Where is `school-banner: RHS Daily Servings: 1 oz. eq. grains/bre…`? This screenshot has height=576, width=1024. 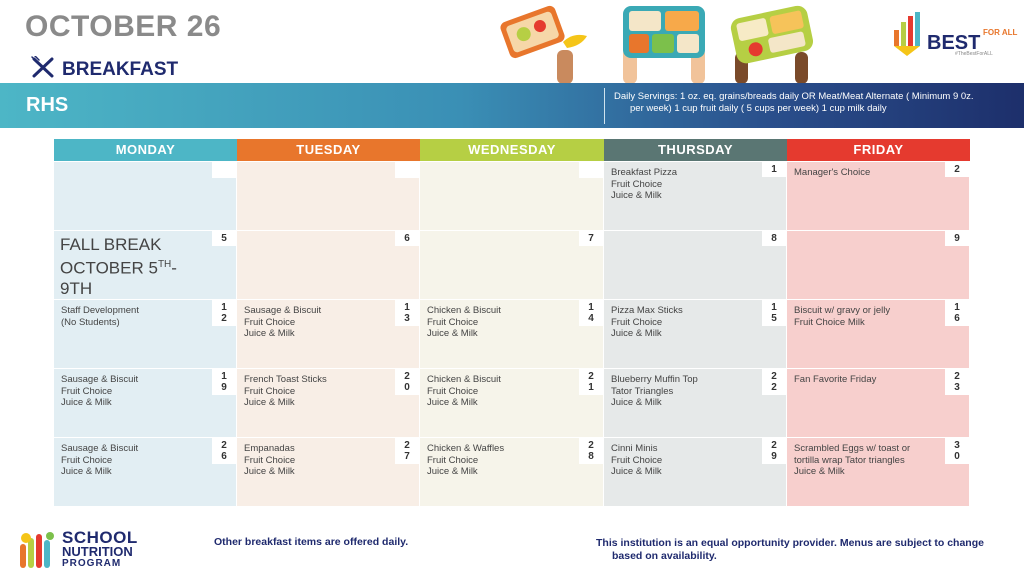
school-banner: RHS Daily Servings: 1 oz. eq. grains/bre… is located at coordinates (512, 105).